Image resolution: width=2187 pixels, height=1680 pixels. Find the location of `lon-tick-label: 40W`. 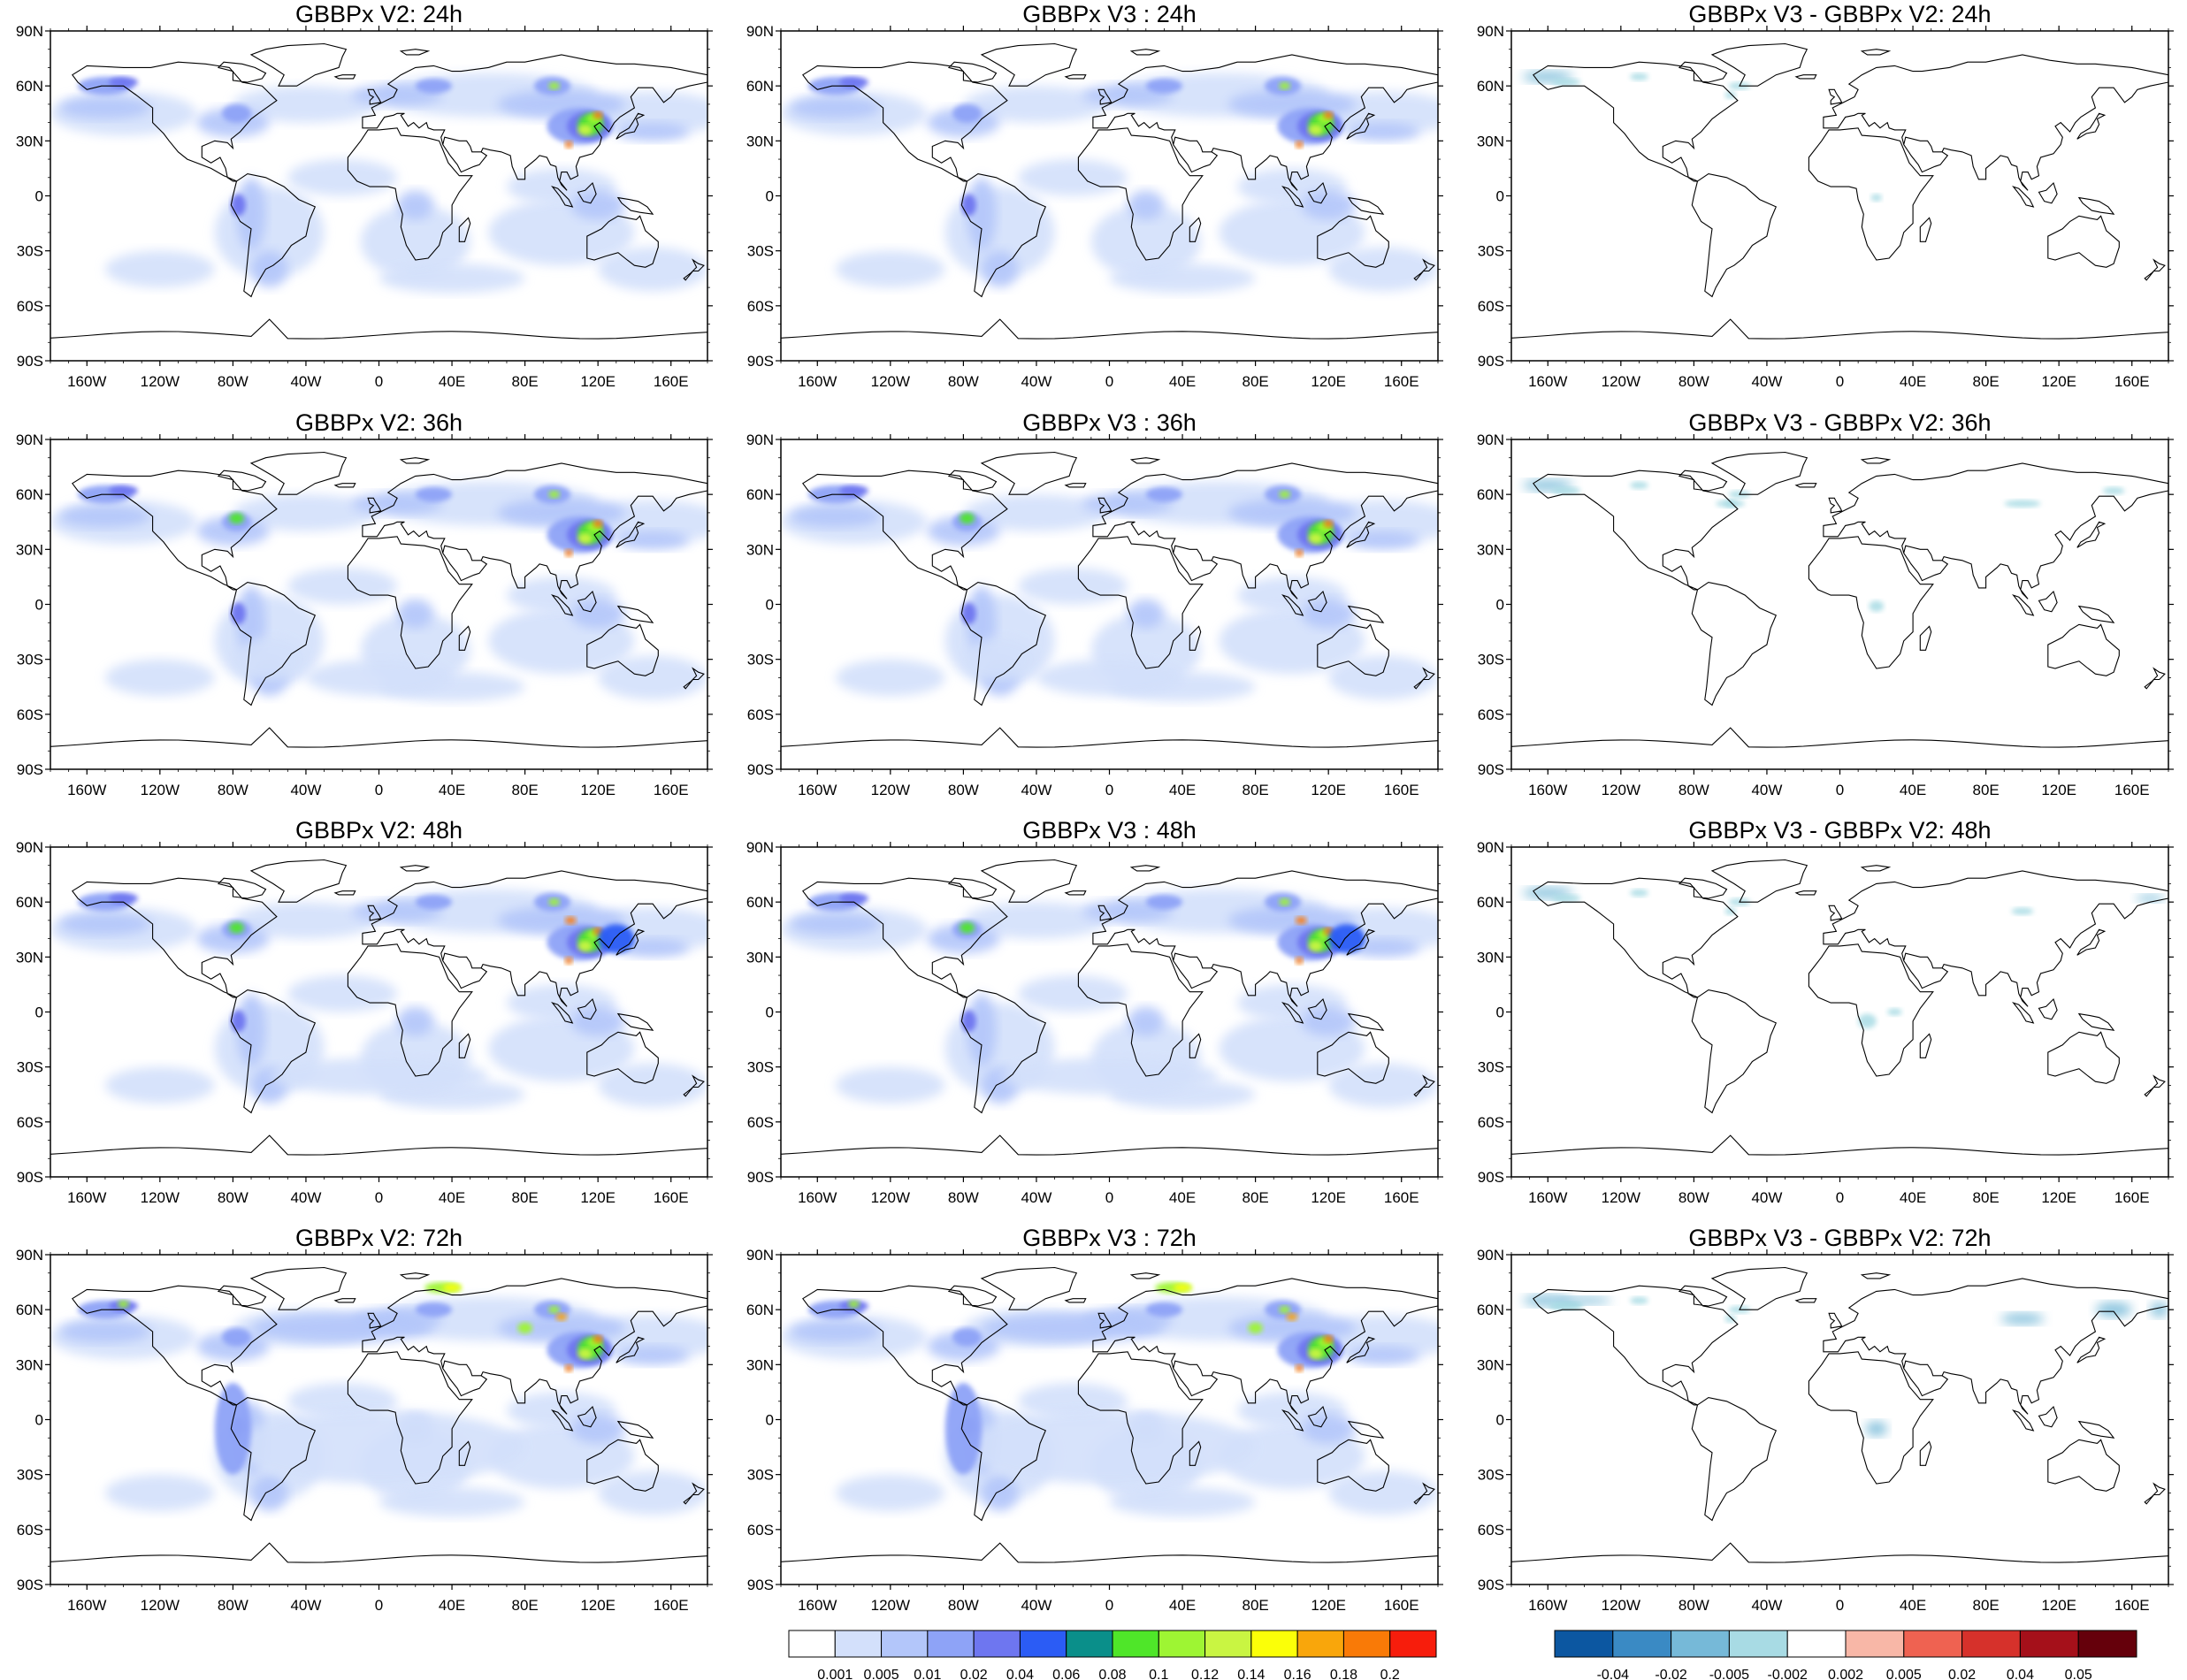

lon-tick-label: 40W is located at coordinates (1036, 1197).